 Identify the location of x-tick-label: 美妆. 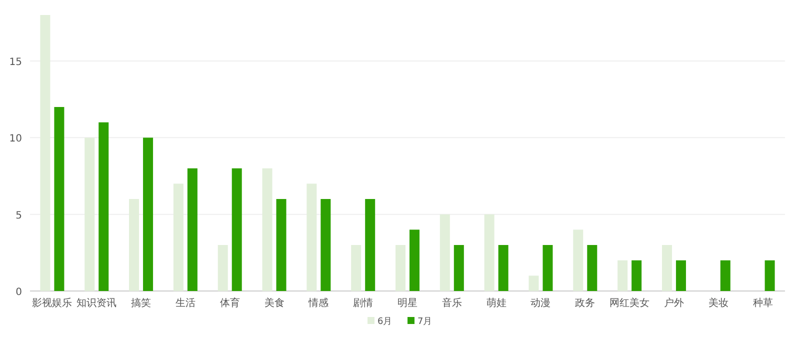
(718, 303).